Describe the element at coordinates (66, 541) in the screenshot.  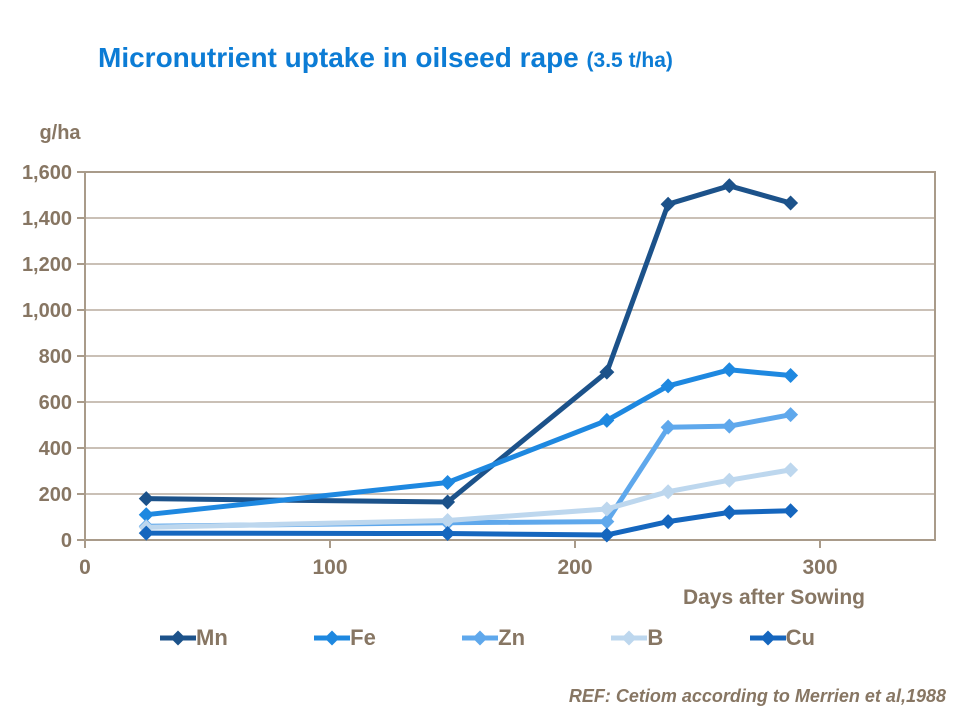
I see `y-tick-label: 0` at that location.